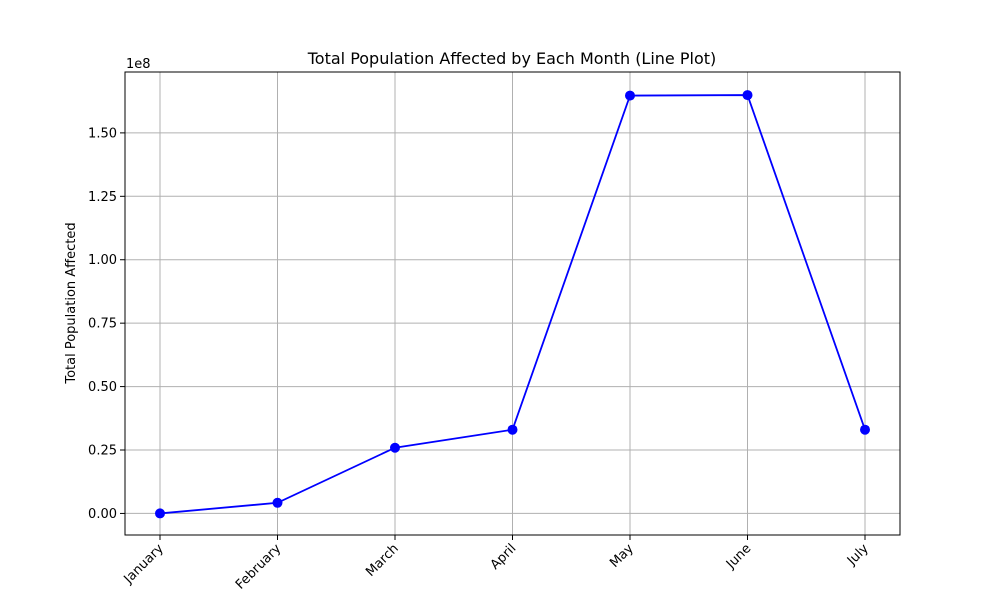  I want to click on y-axis-label: Total Population Affected, so click(71, 303).